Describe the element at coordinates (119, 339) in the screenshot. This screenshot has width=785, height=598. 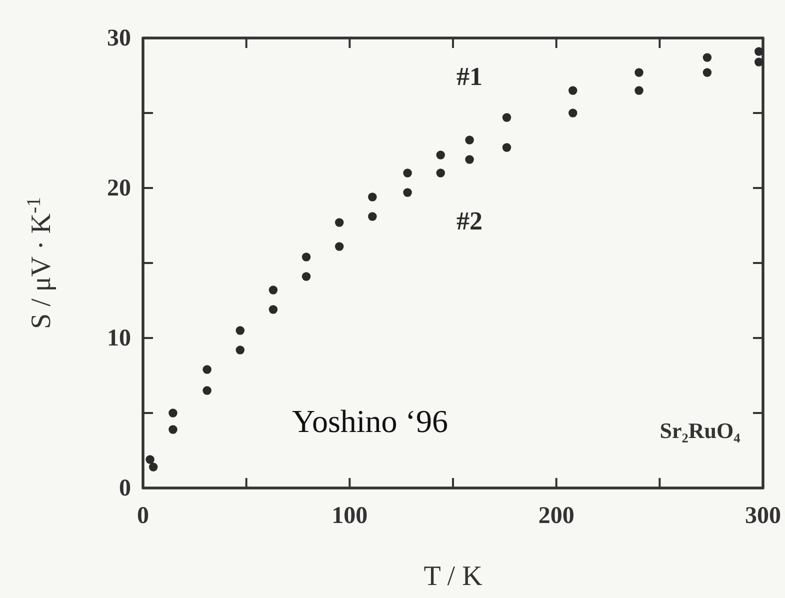
I see `y-tick-label: 10` at that location.